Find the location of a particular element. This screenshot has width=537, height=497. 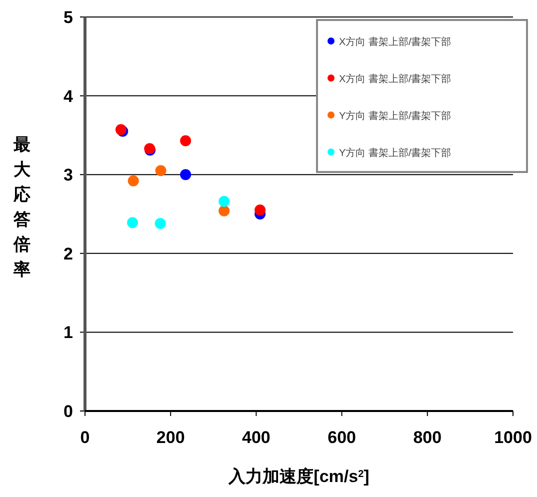

x-tick-label: 0 is located at coordinates (85, 437).